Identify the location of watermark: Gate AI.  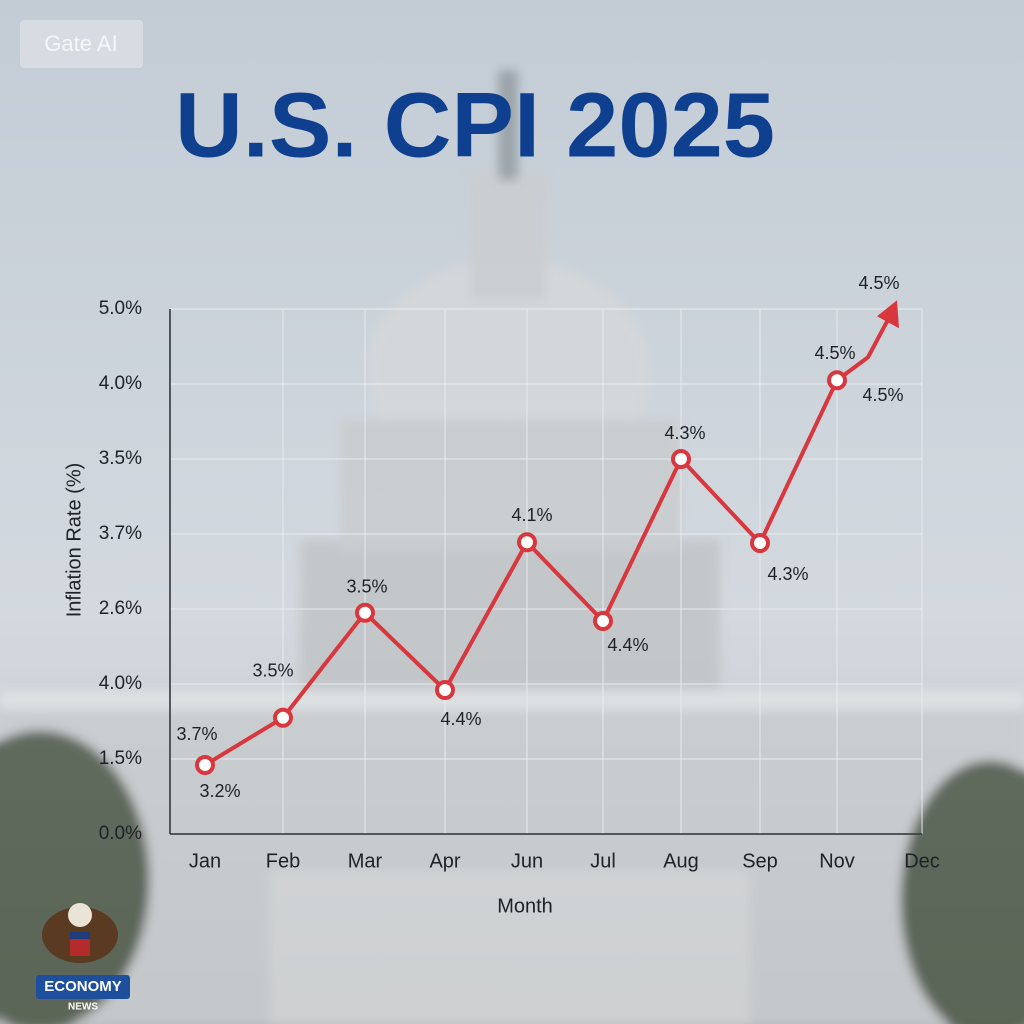
(80, 43).